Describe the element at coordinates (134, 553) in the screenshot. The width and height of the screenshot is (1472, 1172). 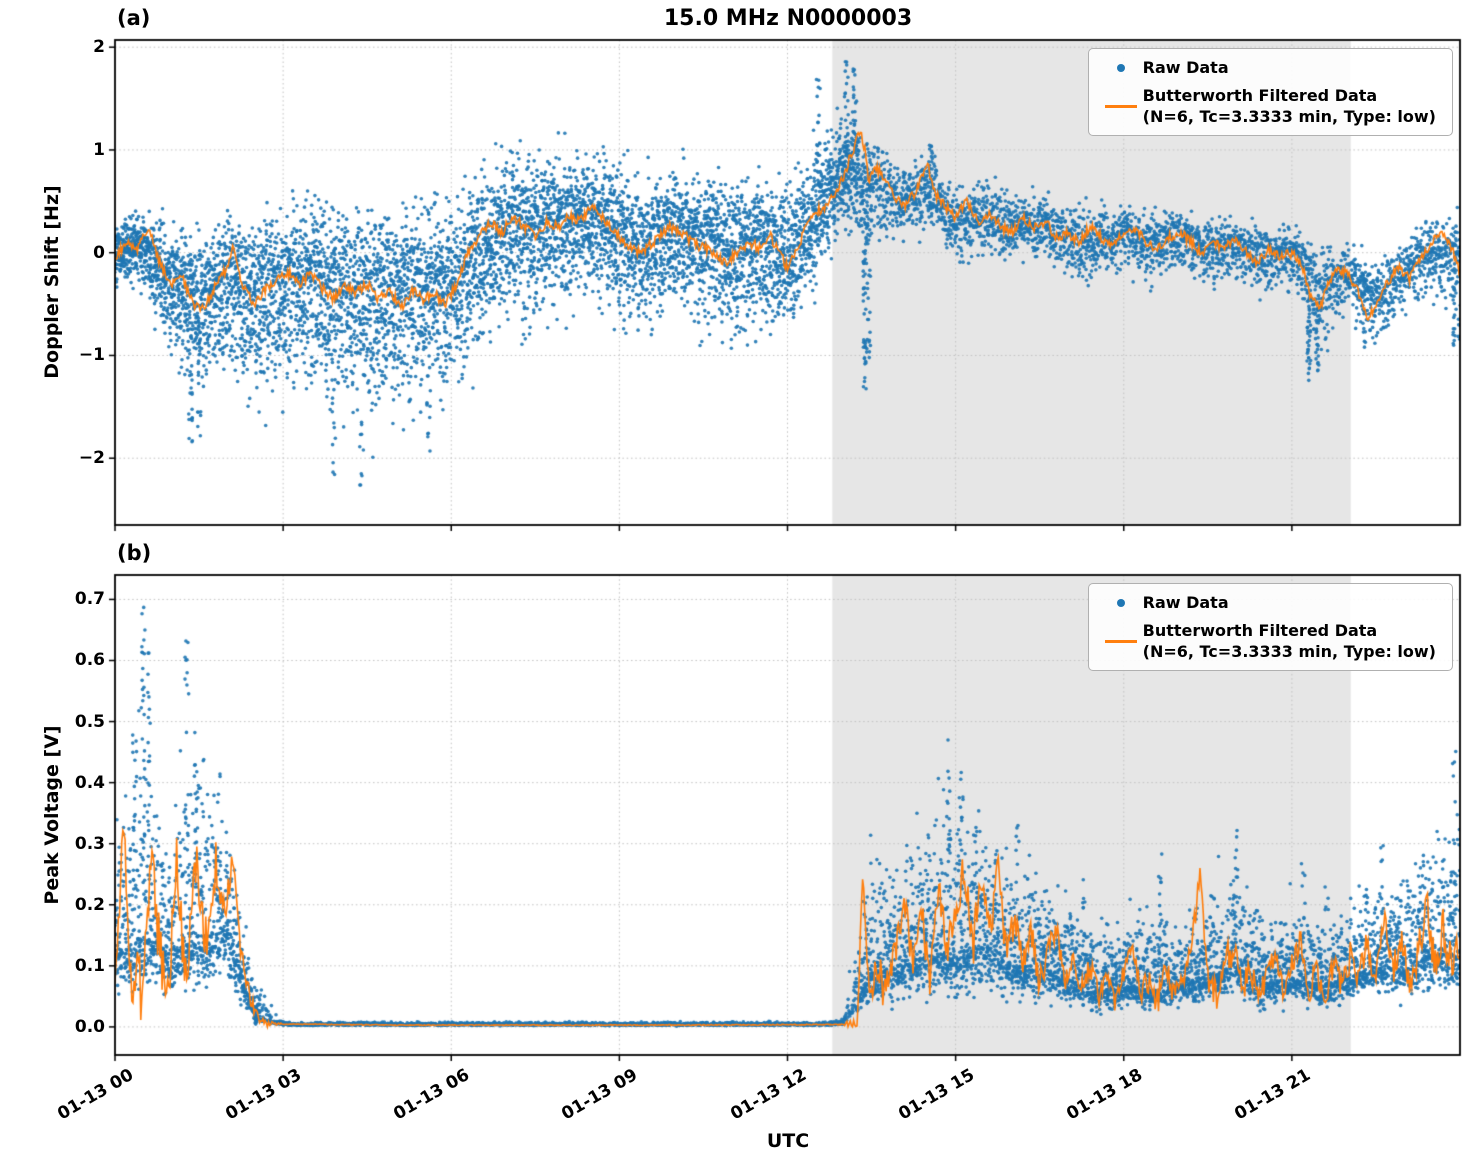
I see `panel-b-label: (b)` at that location.